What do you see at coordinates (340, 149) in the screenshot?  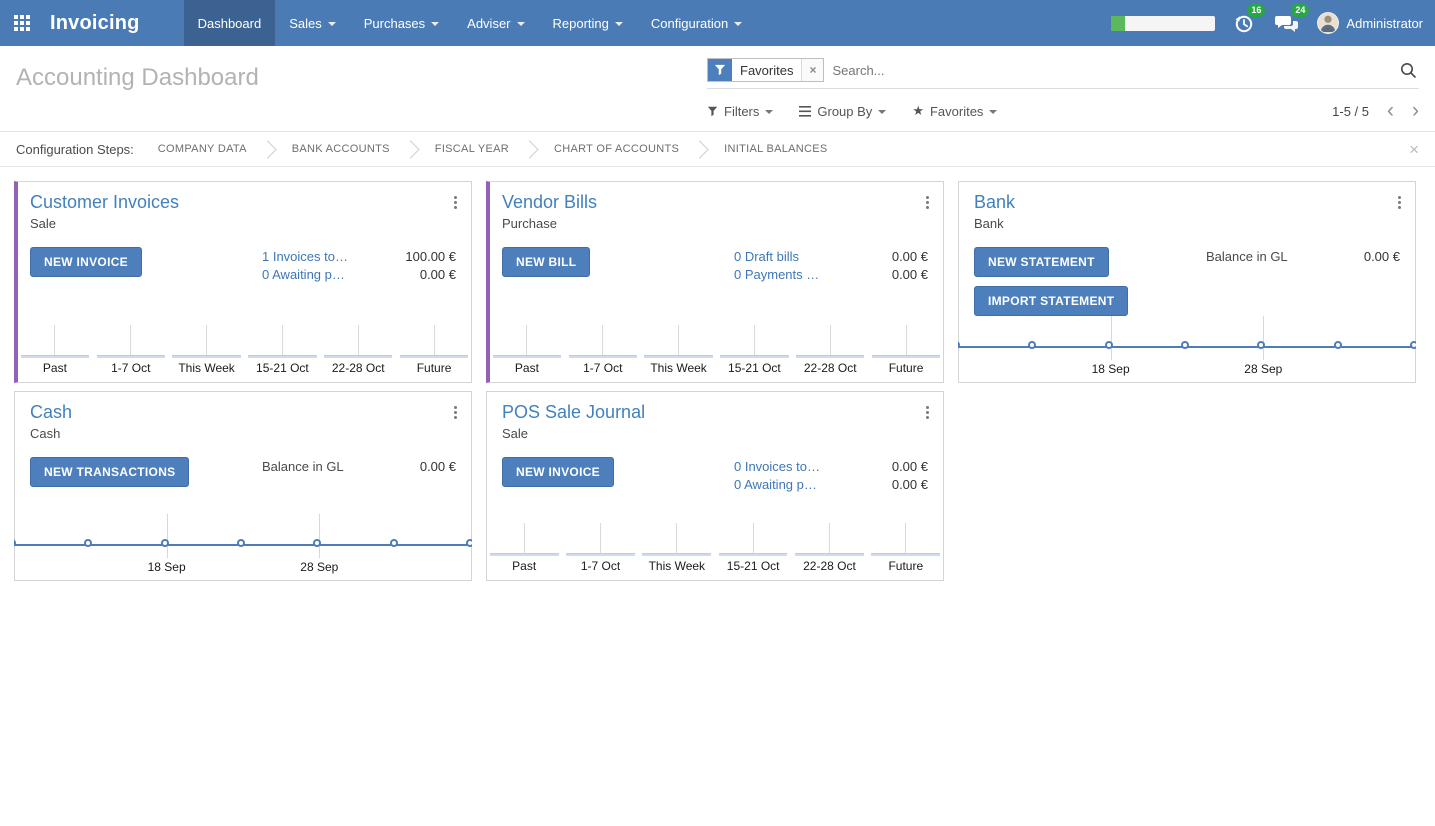 I see `config-step-bank-accounts: BANK ACCOUNTS` at bounding box center [340, 149].